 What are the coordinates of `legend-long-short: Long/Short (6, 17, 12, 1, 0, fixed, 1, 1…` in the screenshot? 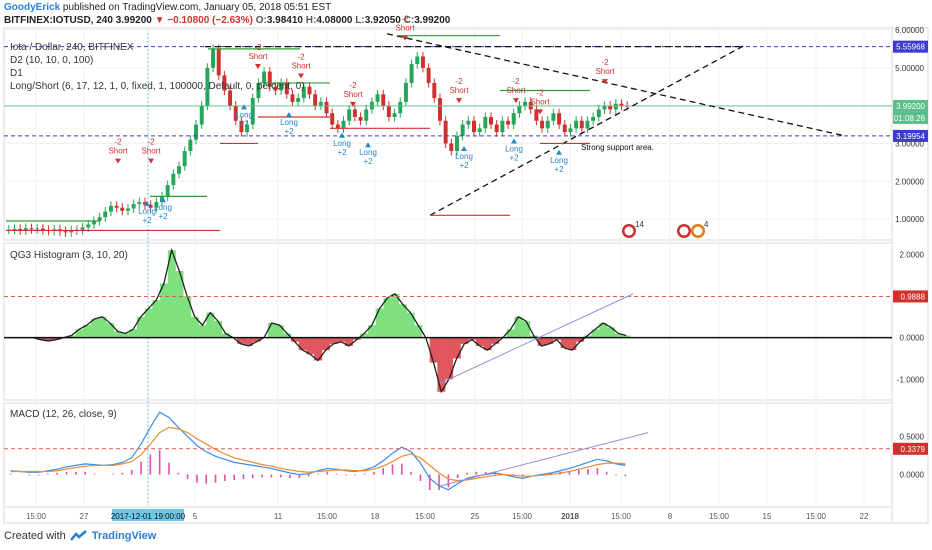 It's located at (157, 86).